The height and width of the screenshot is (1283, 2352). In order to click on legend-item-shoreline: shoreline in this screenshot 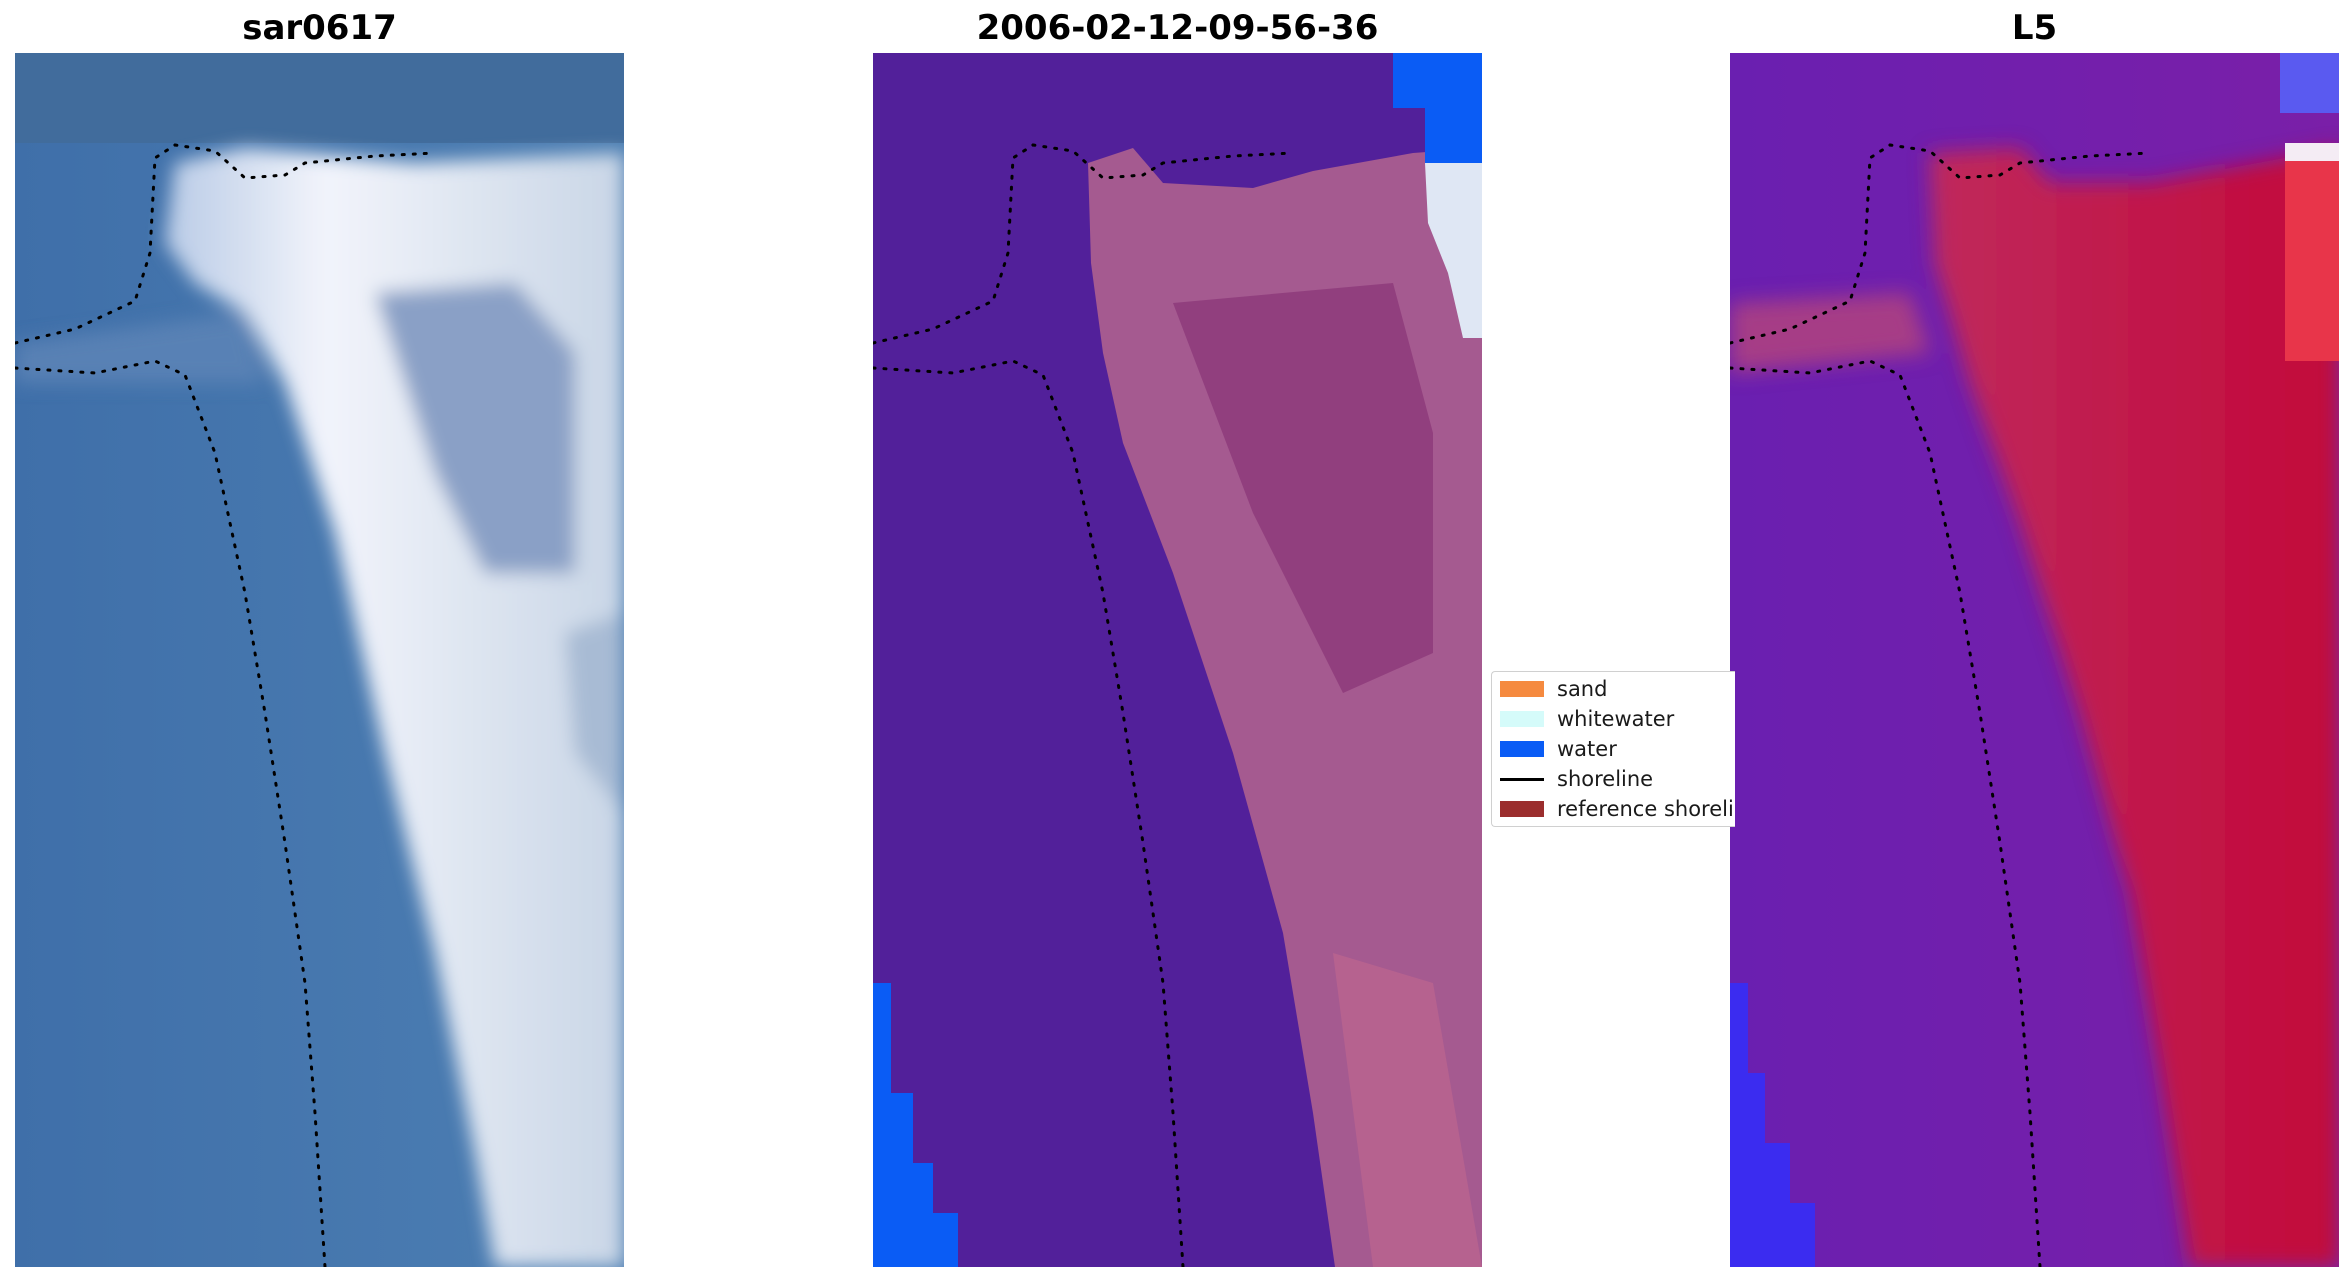, I will do `click(1572, 779)`.